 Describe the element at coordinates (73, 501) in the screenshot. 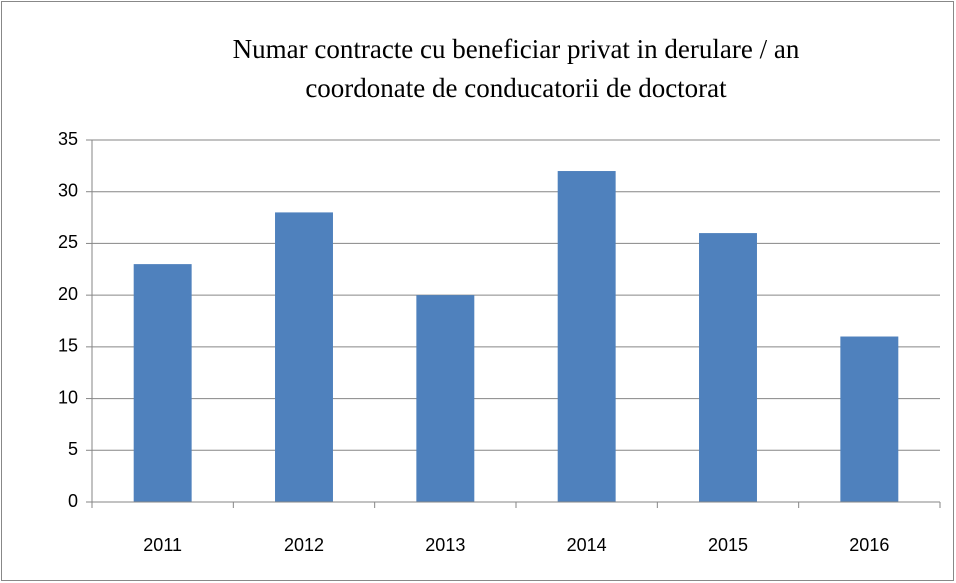

I see `y-tick-label: 0` at that location.